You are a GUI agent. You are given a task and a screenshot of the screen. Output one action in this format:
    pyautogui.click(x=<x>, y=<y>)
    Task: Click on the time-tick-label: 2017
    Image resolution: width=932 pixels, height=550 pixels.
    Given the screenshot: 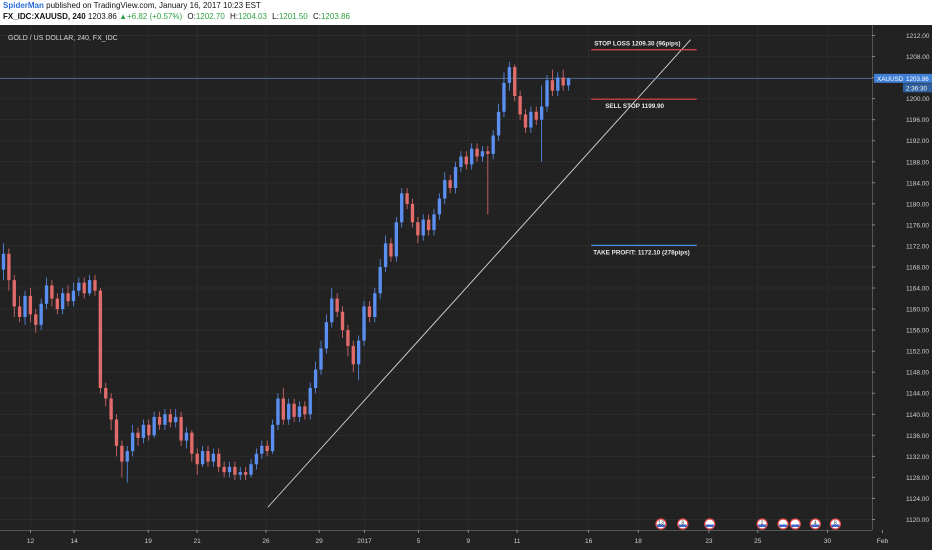 What is the action you would take?
    pyautogui.click(x=364, y=541)
    